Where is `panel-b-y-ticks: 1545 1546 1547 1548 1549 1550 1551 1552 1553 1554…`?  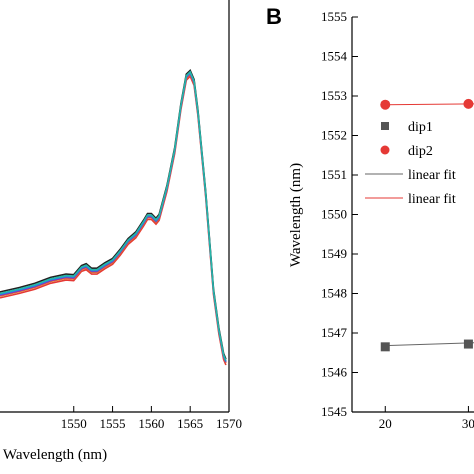 panel-b-y-ticks: 1545 1546 1547 1548 1549 1550 1551 1552 1553 1554… is located at coordinates (339, 214).